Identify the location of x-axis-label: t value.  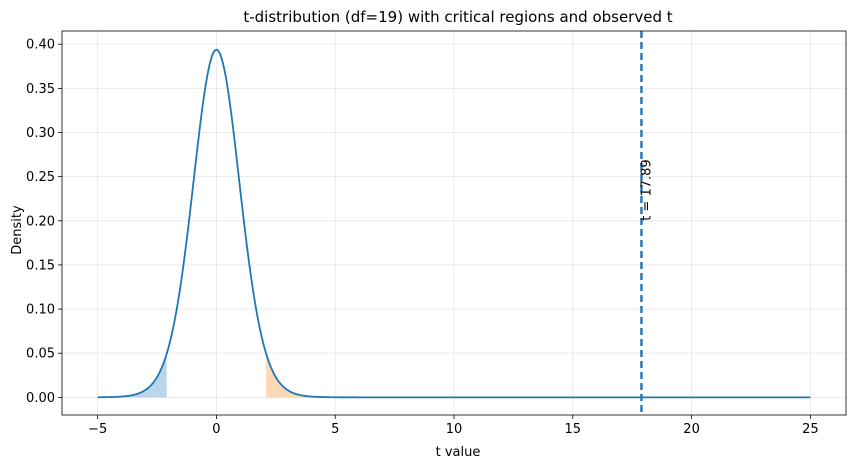
(458, 452).